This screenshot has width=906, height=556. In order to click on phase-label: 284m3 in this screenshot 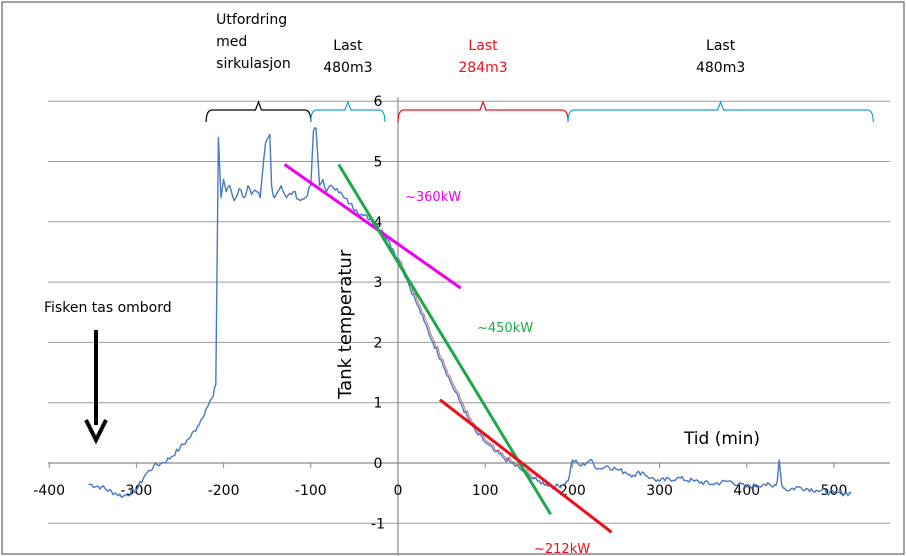, I will do `click(482, 68)`.